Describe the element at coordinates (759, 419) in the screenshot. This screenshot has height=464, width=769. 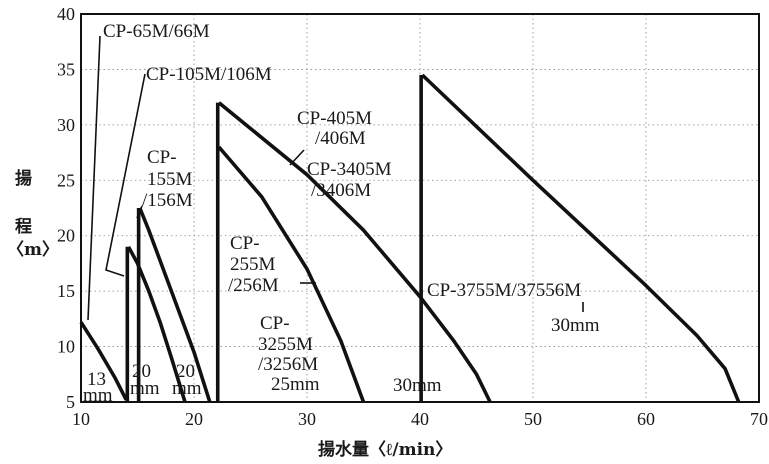
I see `x-tick-70: 70` at that location.